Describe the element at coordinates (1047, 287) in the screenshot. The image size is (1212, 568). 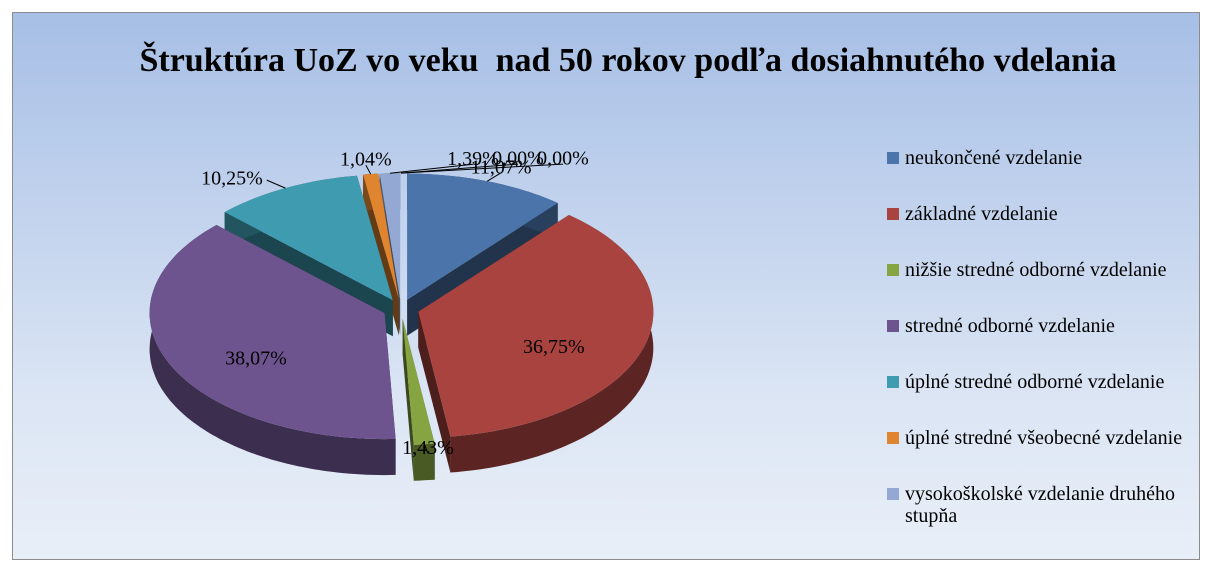
I see `legend-entry: nižšie stredné odborné vzdelanie` at that location.